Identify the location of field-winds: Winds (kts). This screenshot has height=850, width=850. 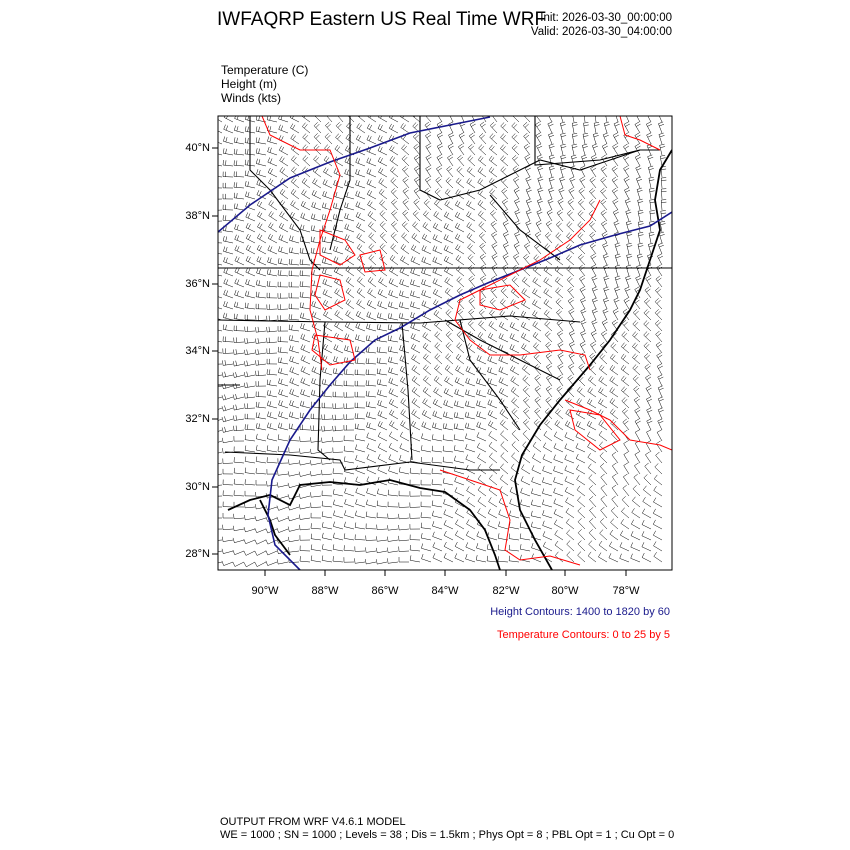
(251, 98).